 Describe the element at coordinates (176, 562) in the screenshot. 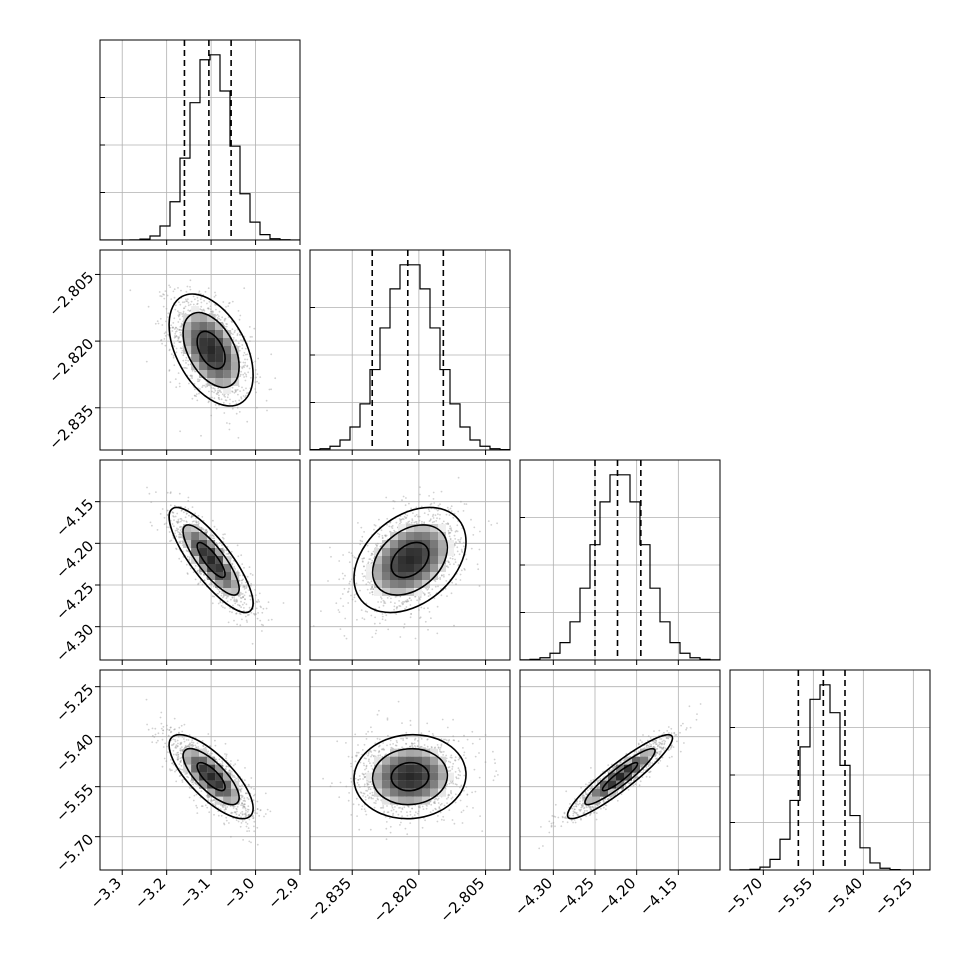

I see `panel-2-0: −4.30−4.25−4.20−4.15` at that location.